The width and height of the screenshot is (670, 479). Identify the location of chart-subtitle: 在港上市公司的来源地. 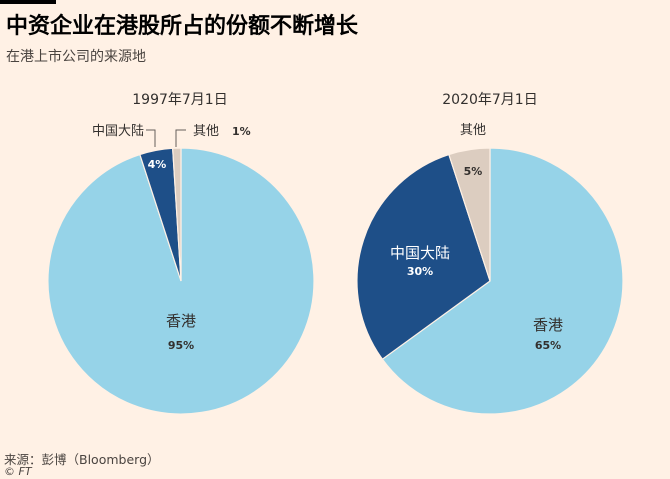
(76, 57).